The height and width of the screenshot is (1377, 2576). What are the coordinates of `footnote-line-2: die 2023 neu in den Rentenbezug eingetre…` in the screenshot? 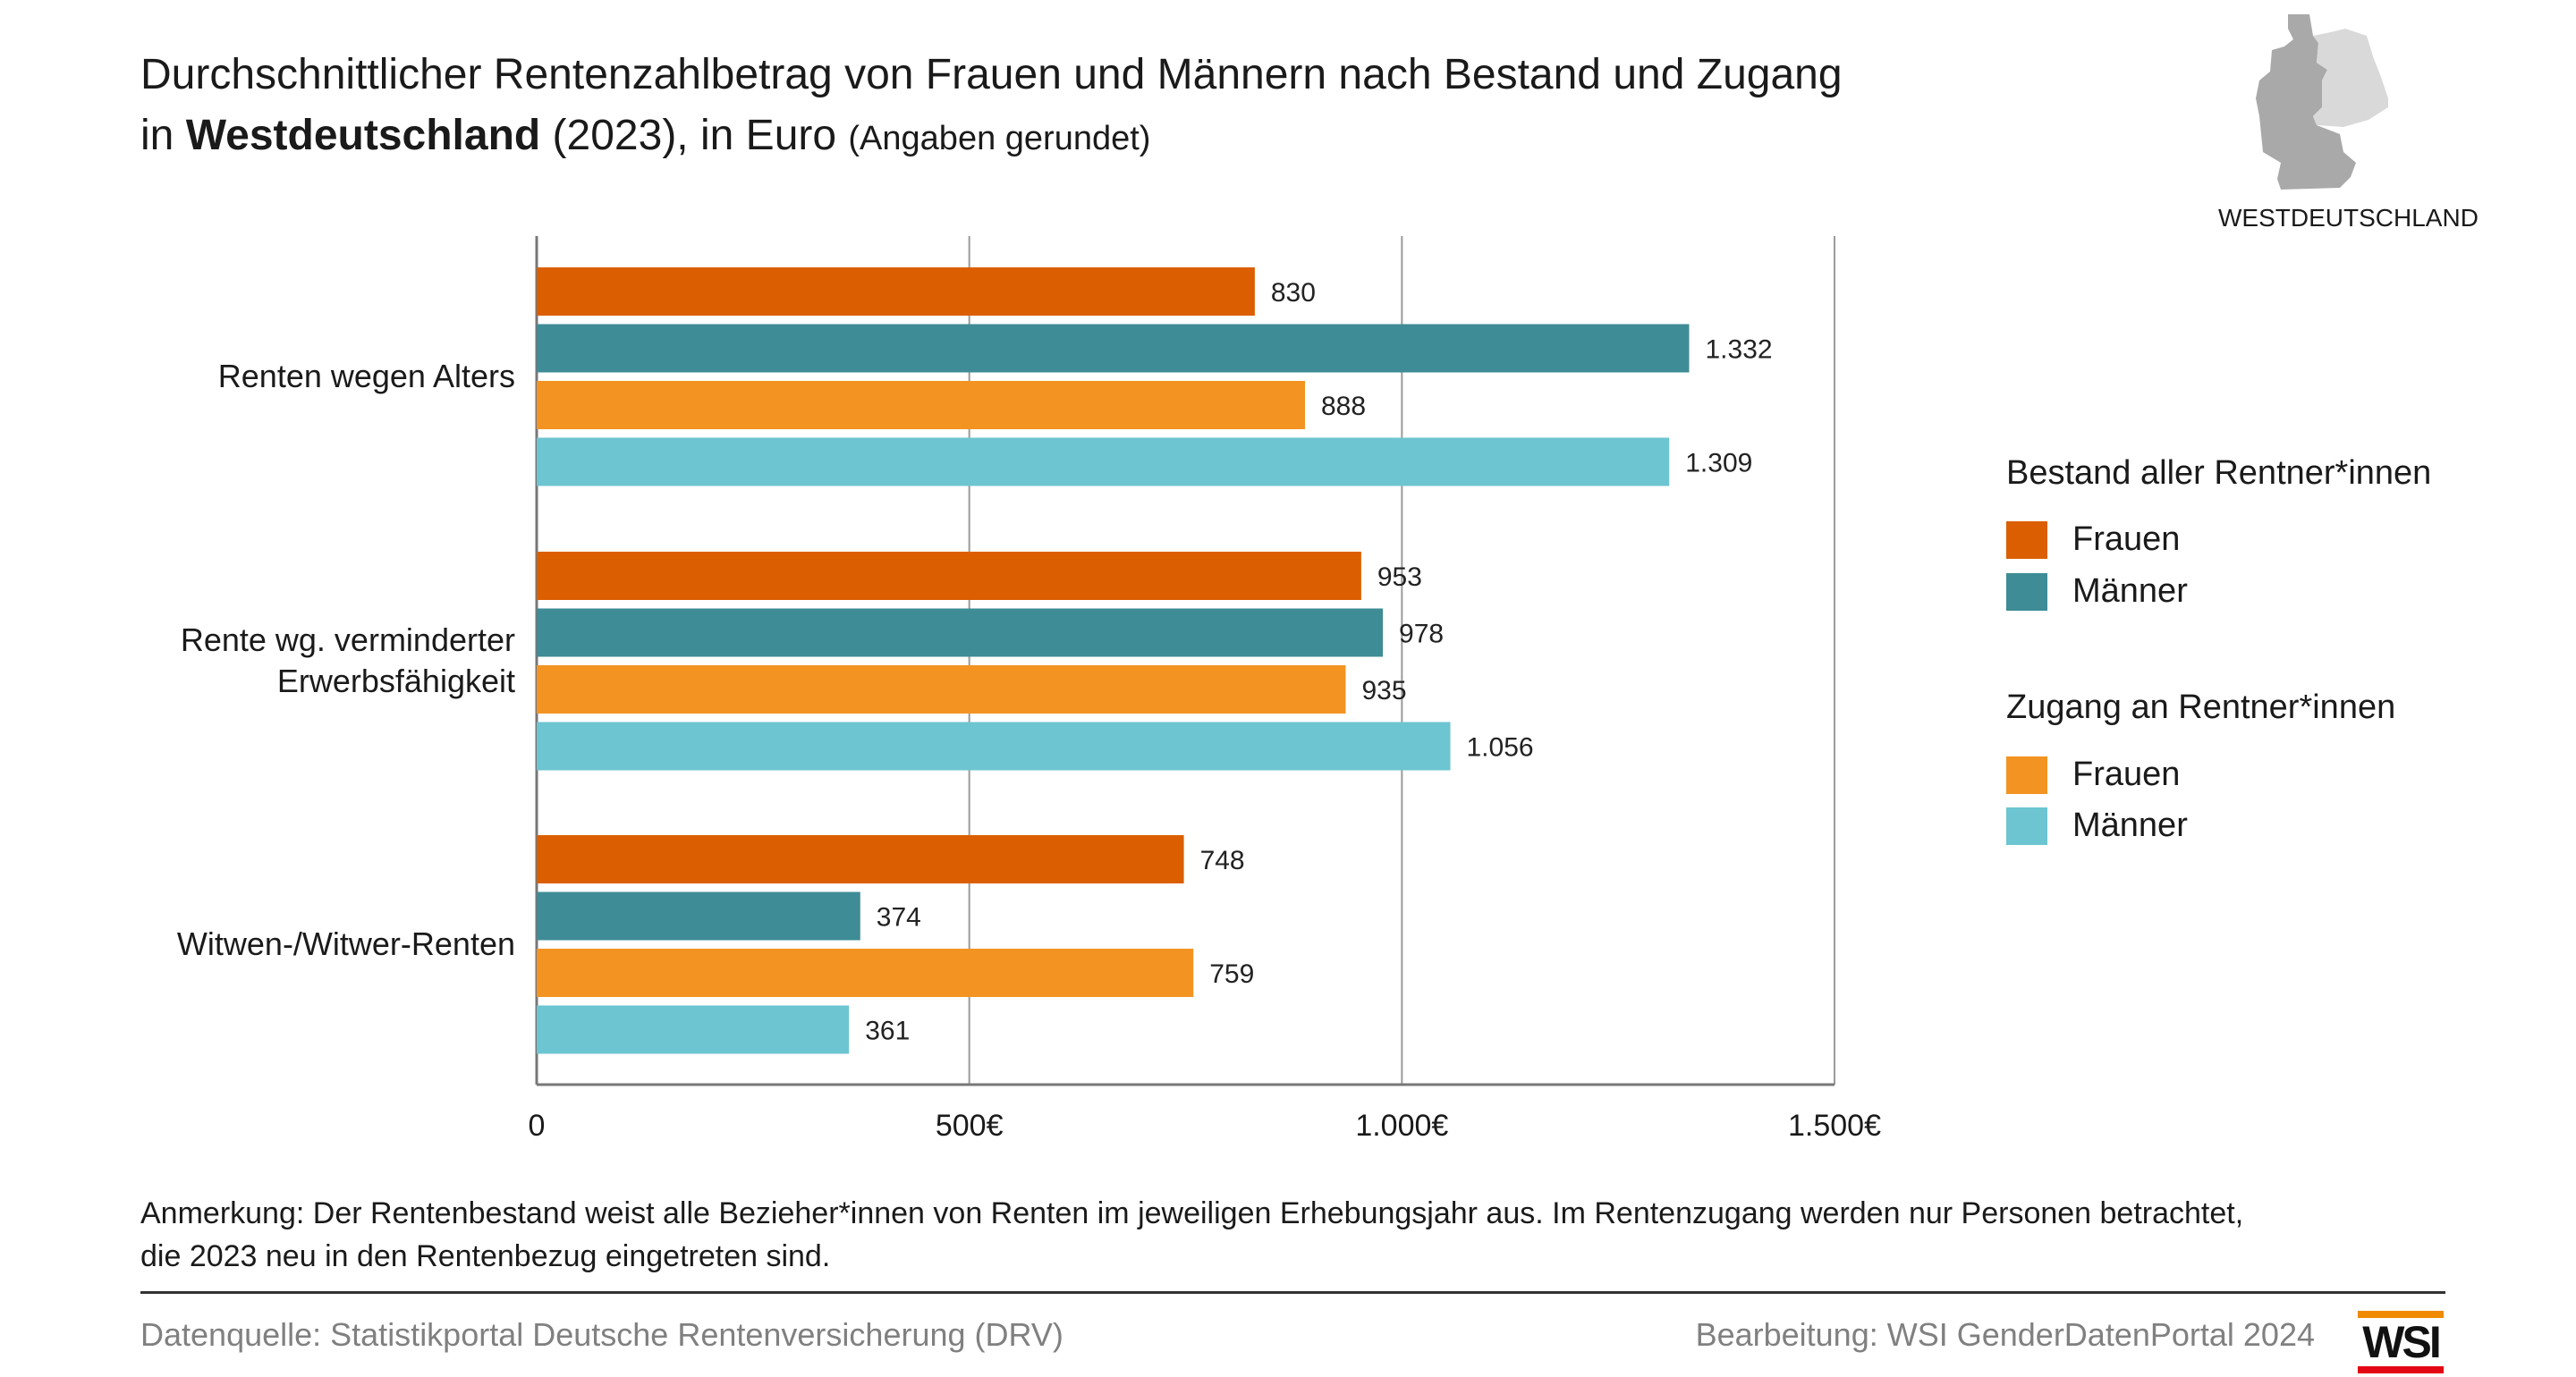 It's located at (485, 1256).